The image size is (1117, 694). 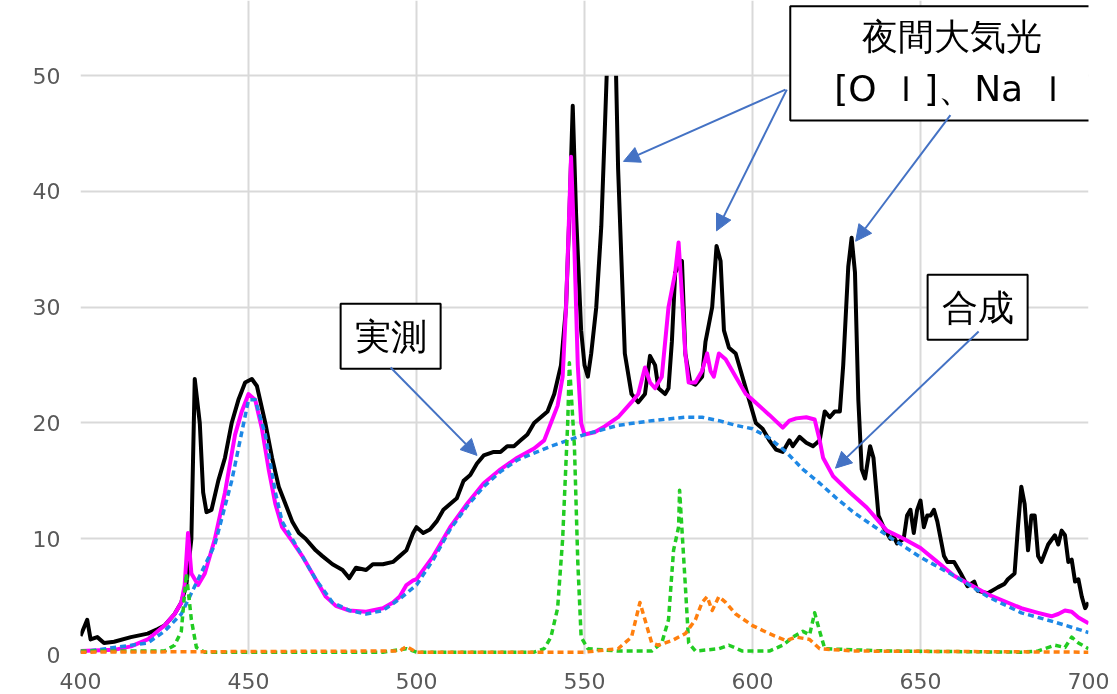 What do you see at coordinates (46, 76) in the screenshot?
I see `y-tick-label: 50` at bounding box center [46, 76].